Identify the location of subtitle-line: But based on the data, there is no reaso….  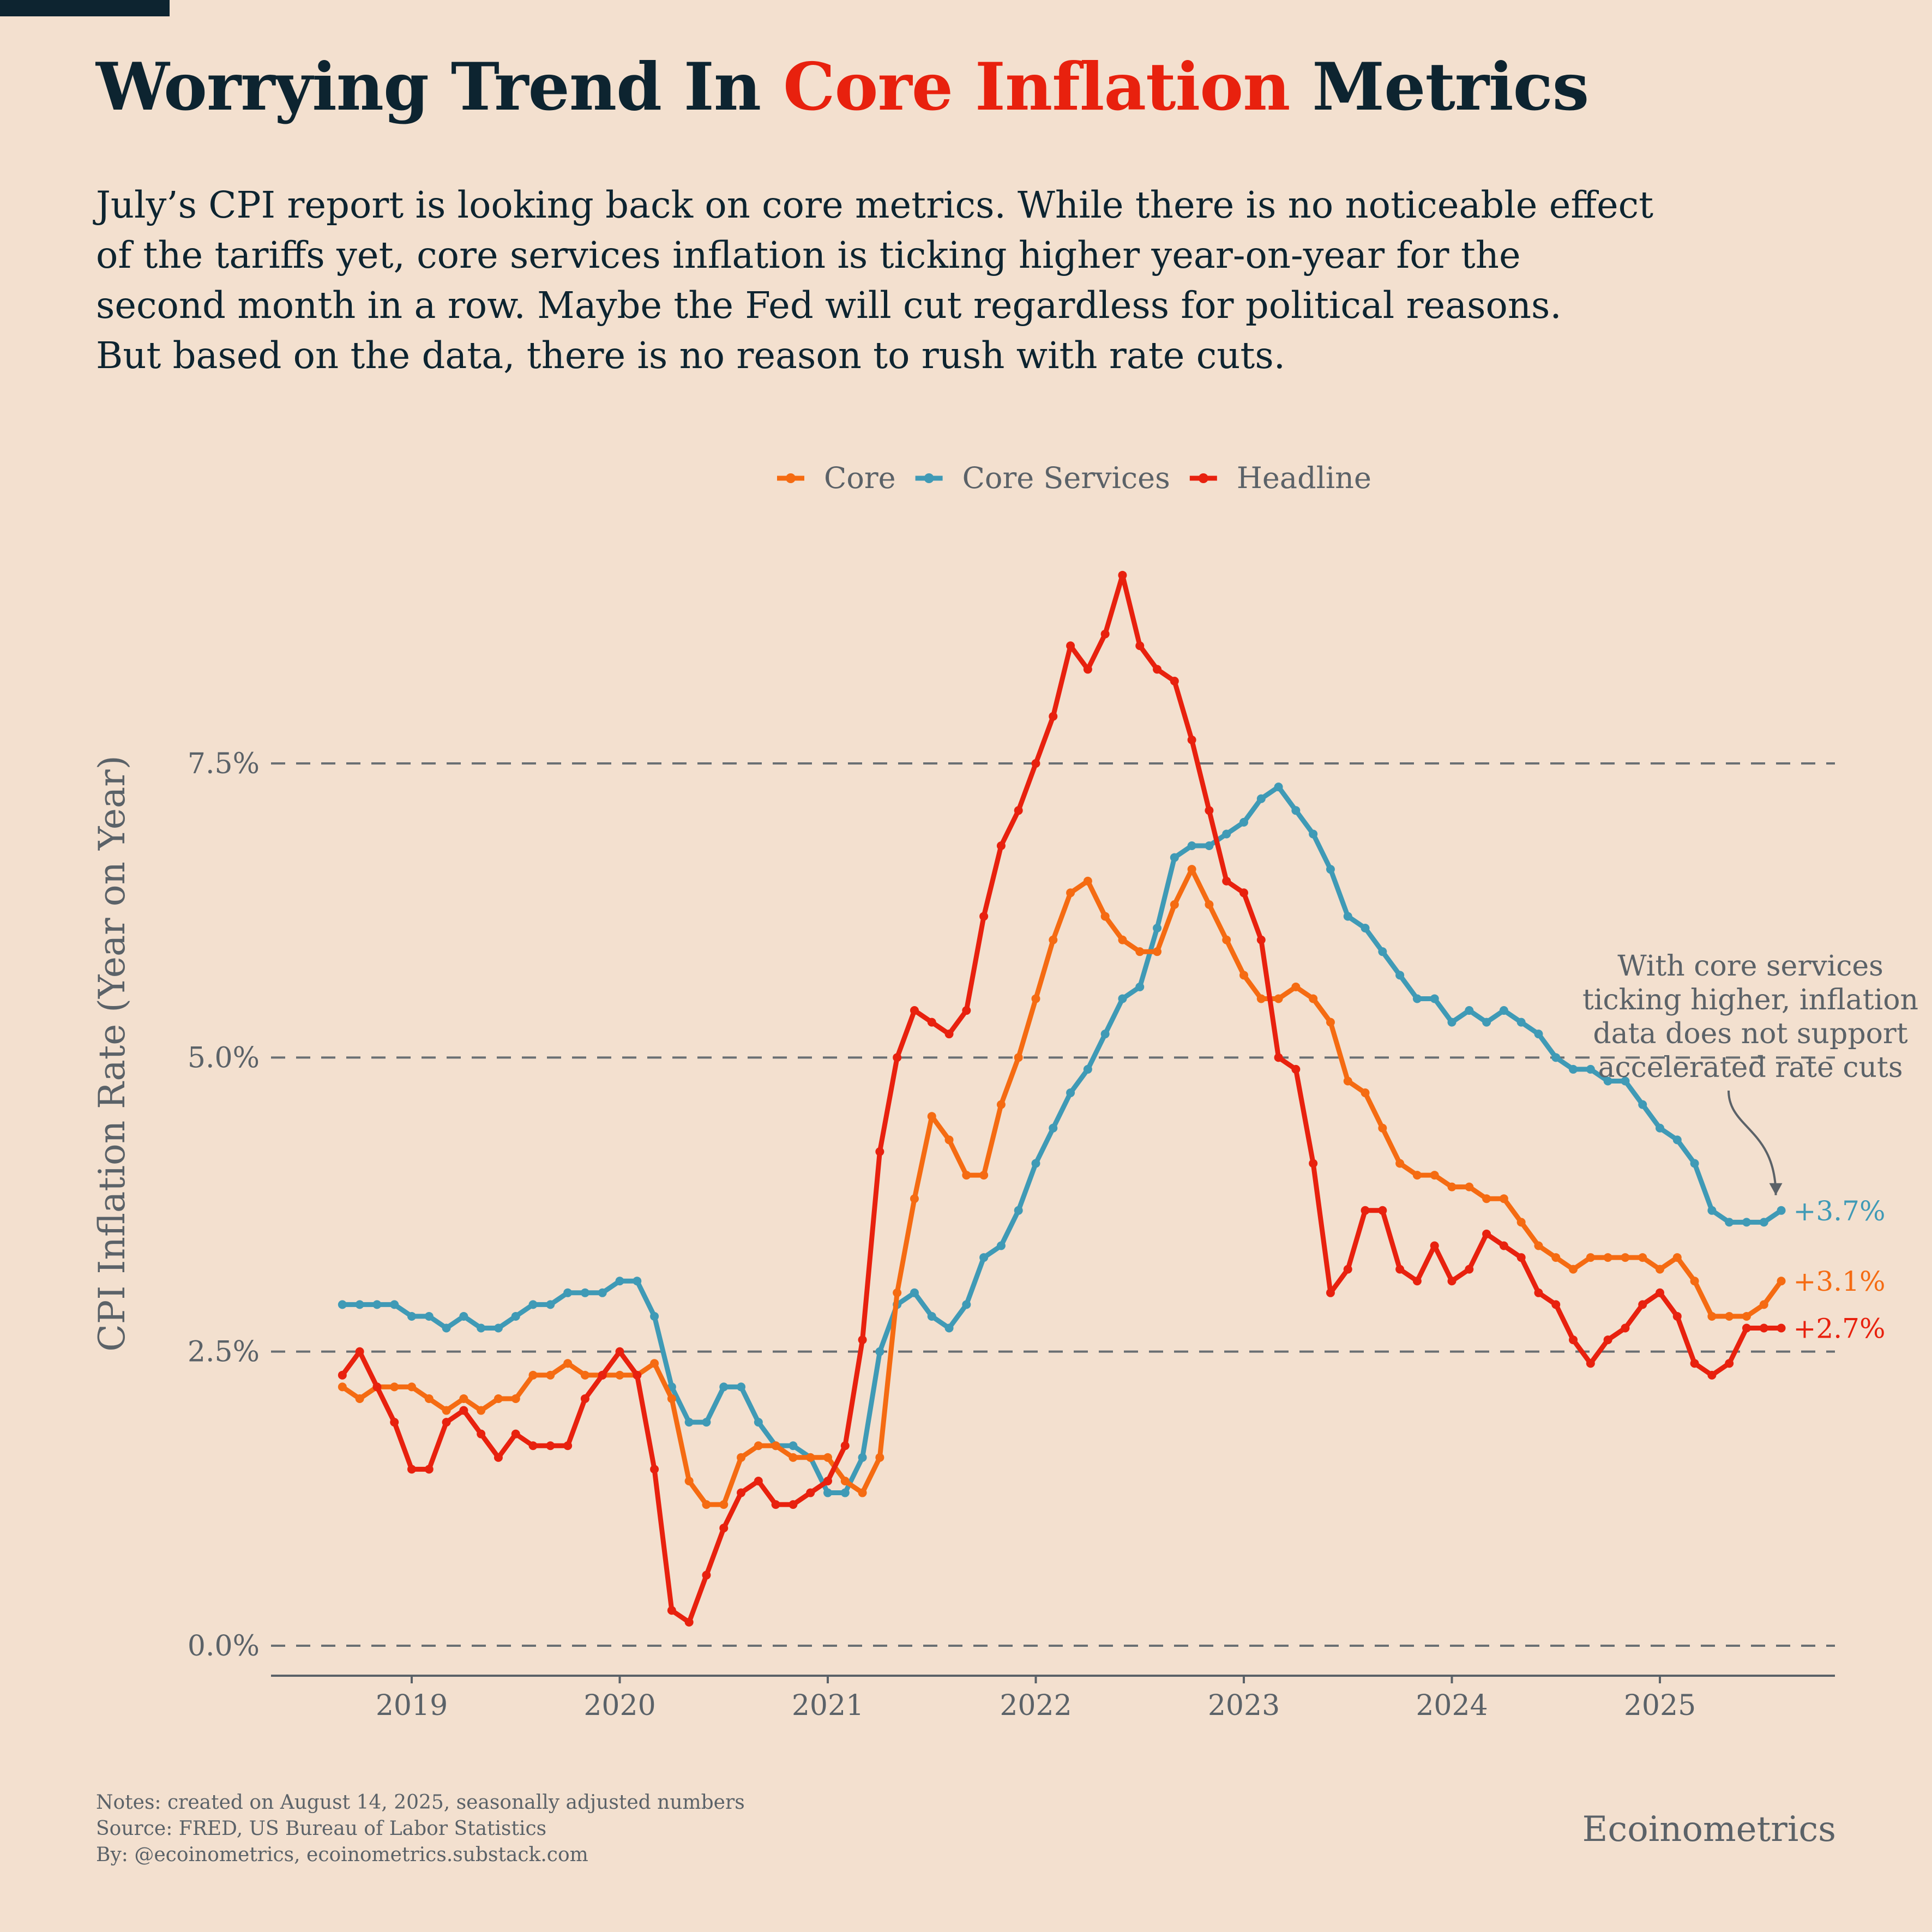
(691, 355).